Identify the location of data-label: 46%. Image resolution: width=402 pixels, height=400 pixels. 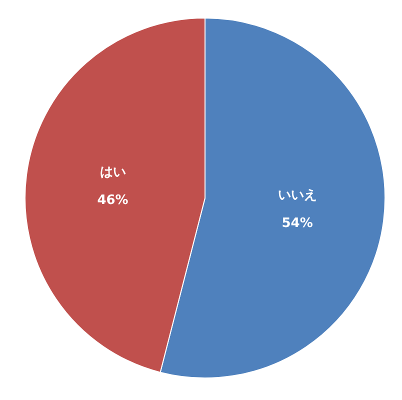
(112, 200).